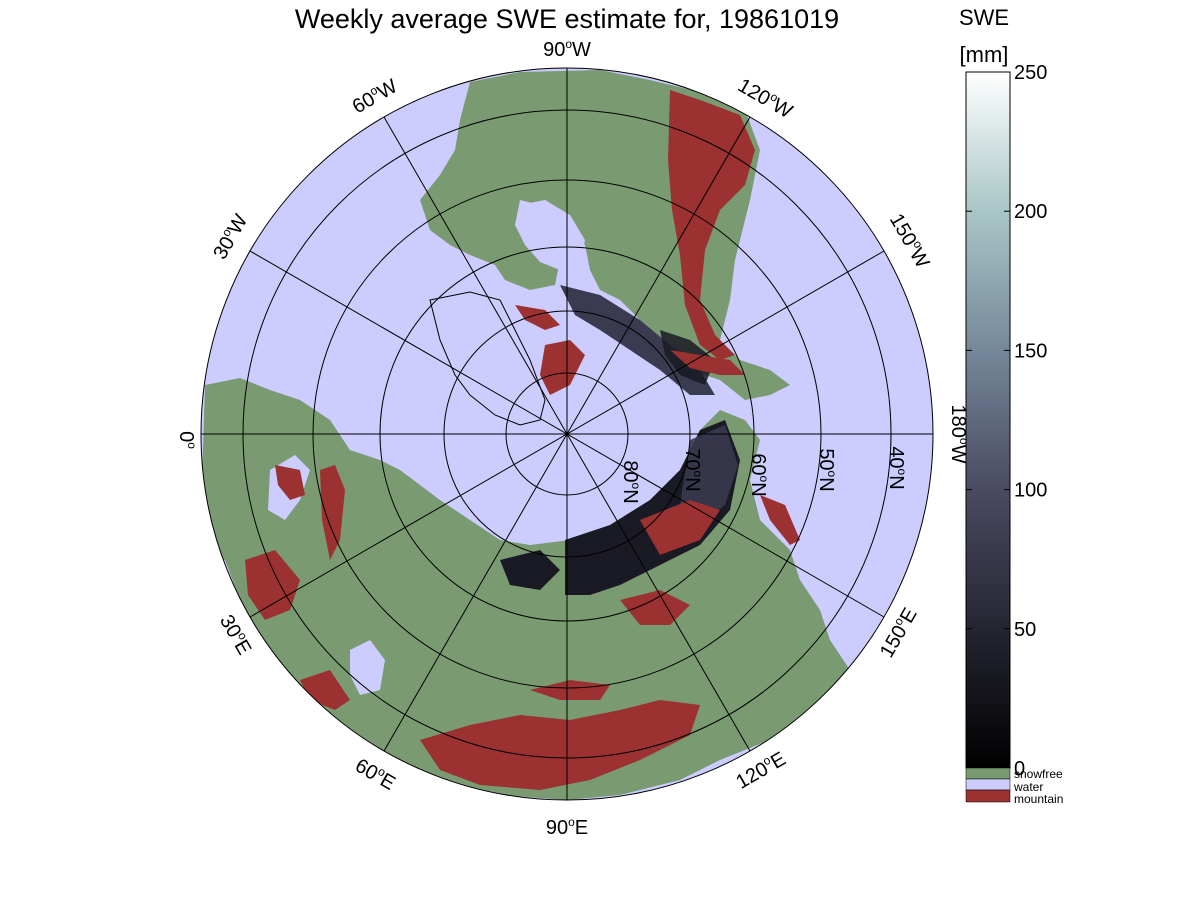 This screenshot has width=1200, height=900. What do you see at coordinates (187, 440) in the screenshot?
I see `meridian-label-0: 0o` at bounding box center [187, 440].